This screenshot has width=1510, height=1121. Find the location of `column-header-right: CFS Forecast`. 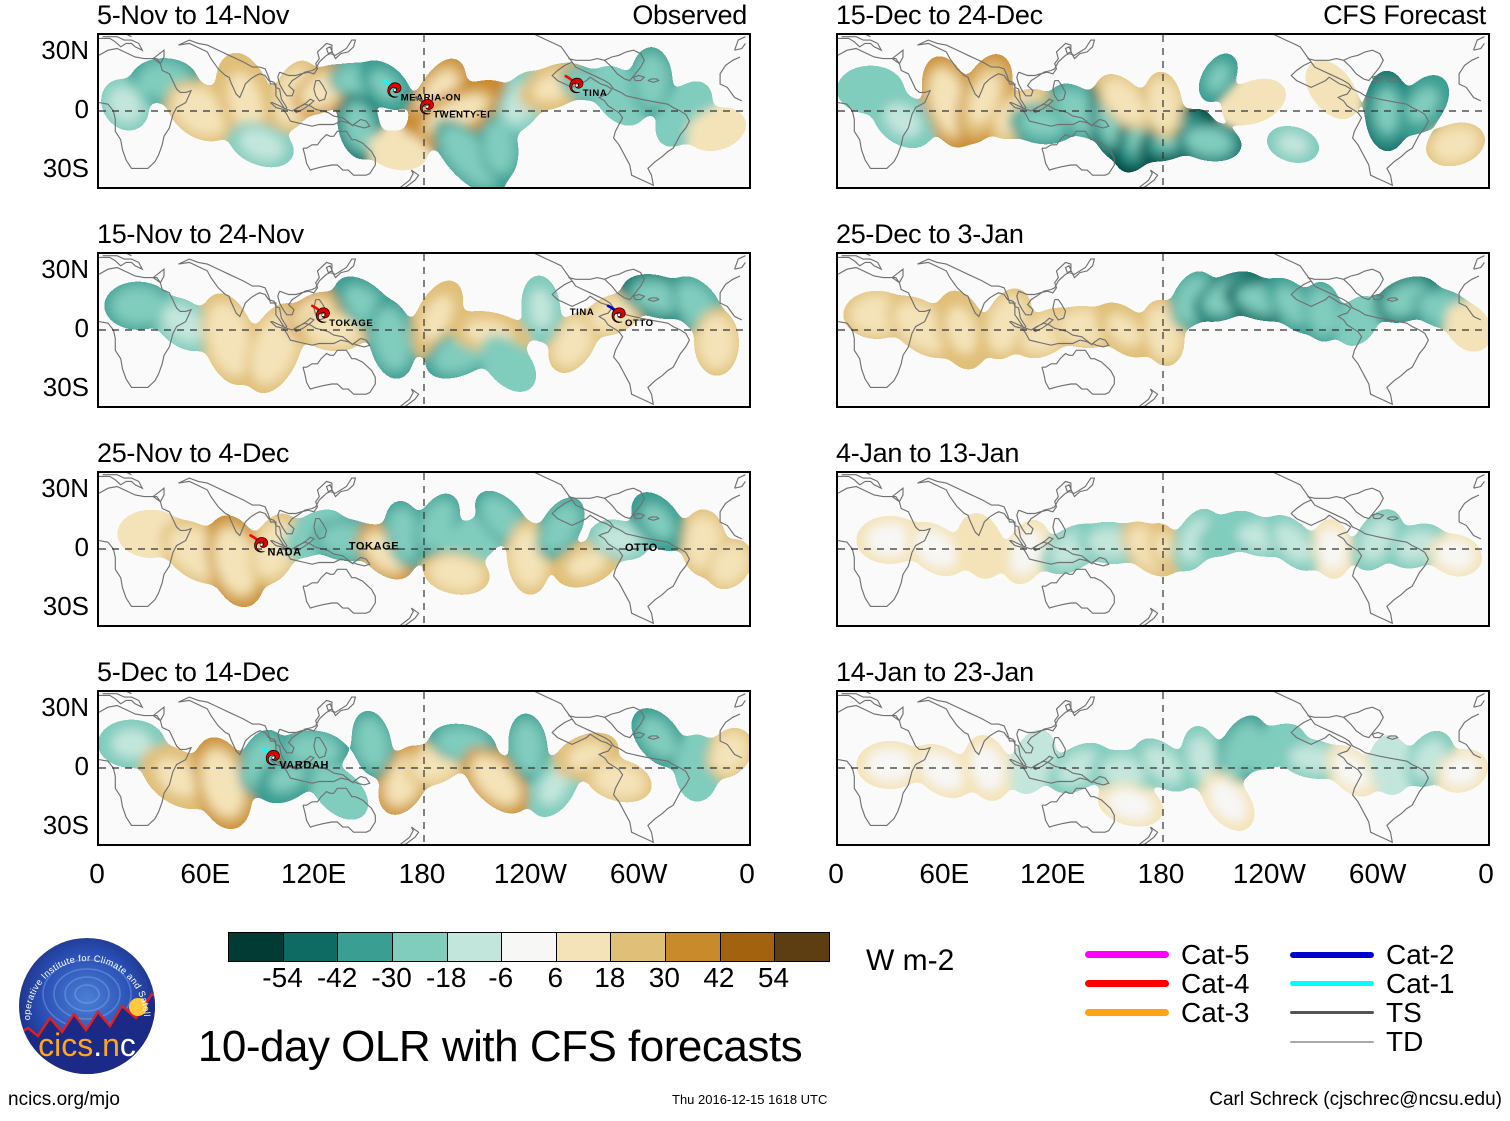

column-header-right: CFS Forecast is located at coordinates (1404, 15).